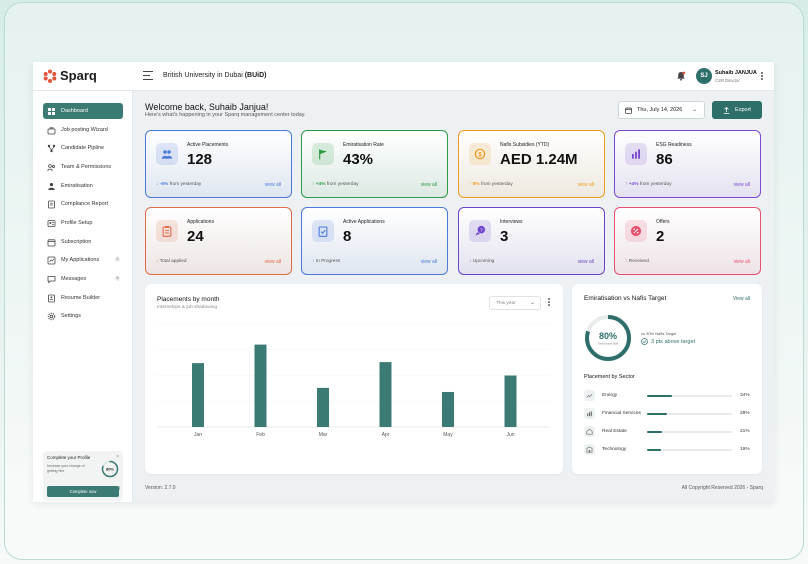 The image size is (808, 564). I want to click on sector-progress-track, so click(689, 432).